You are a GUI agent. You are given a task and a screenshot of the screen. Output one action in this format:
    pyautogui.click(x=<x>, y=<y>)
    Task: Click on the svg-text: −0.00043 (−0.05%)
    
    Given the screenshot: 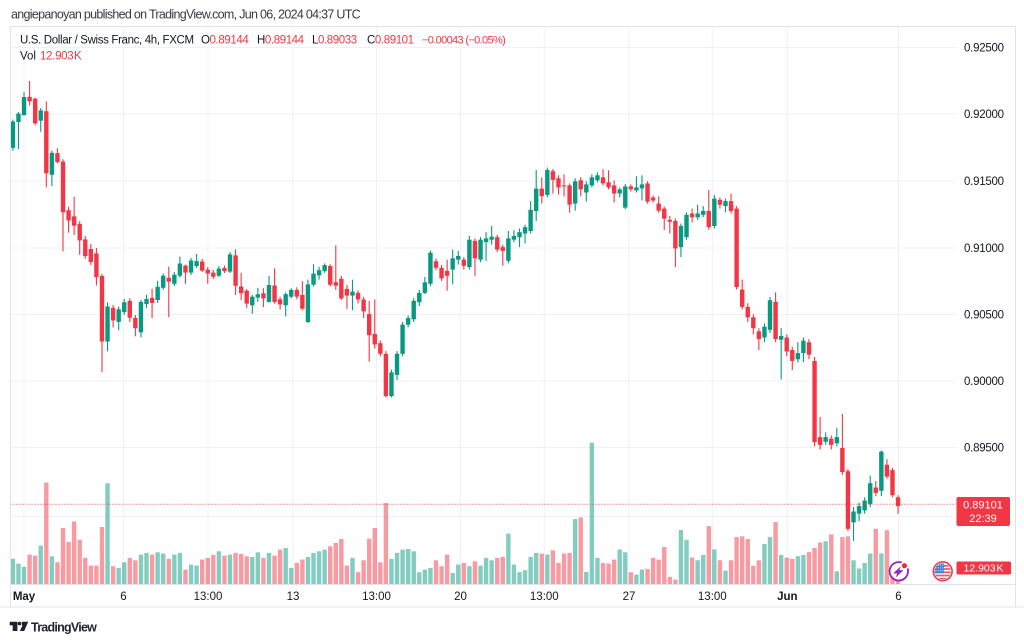 What is the action you would take?
    pyautogui.click(x=463, y=41)
    